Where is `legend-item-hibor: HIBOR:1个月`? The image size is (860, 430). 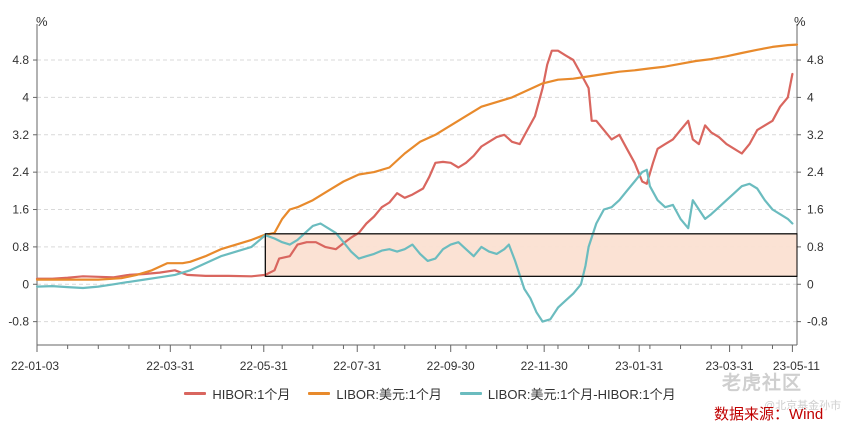
legend-item-hibor: HIBOR:1个月 is located at coordinates (237, 393).